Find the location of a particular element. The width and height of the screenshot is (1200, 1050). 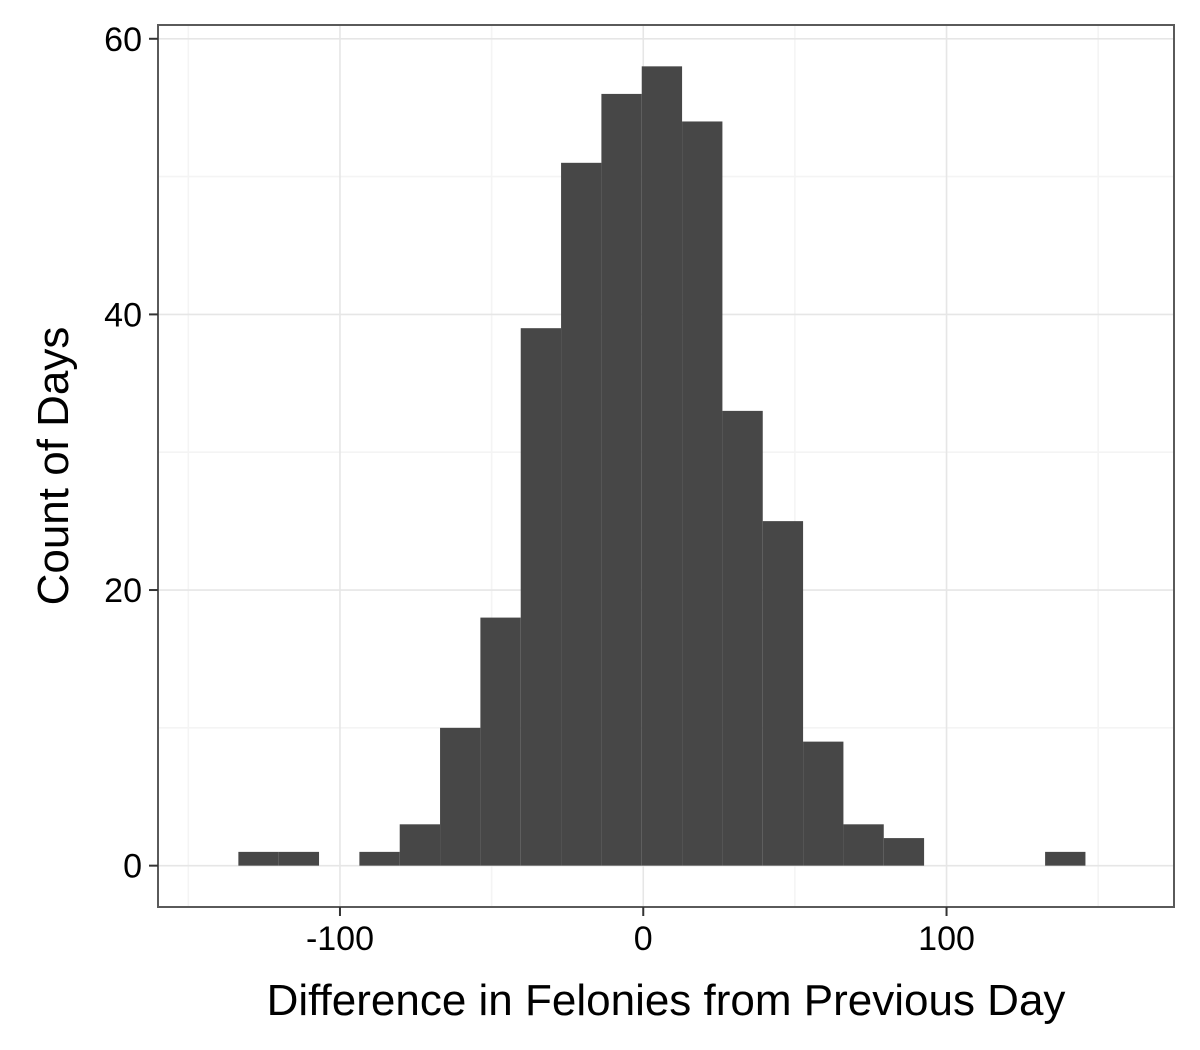

x-tick-label: 0 is located at coordinates (643, 939).